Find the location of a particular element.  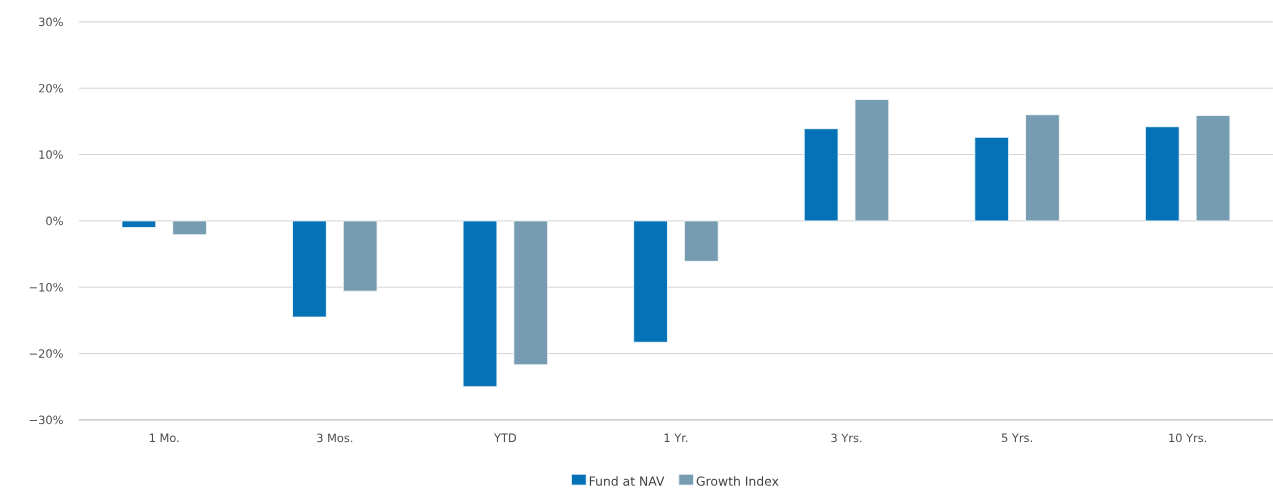

x-tick-label: 1 Yr. is located at coordinates (676, 438).